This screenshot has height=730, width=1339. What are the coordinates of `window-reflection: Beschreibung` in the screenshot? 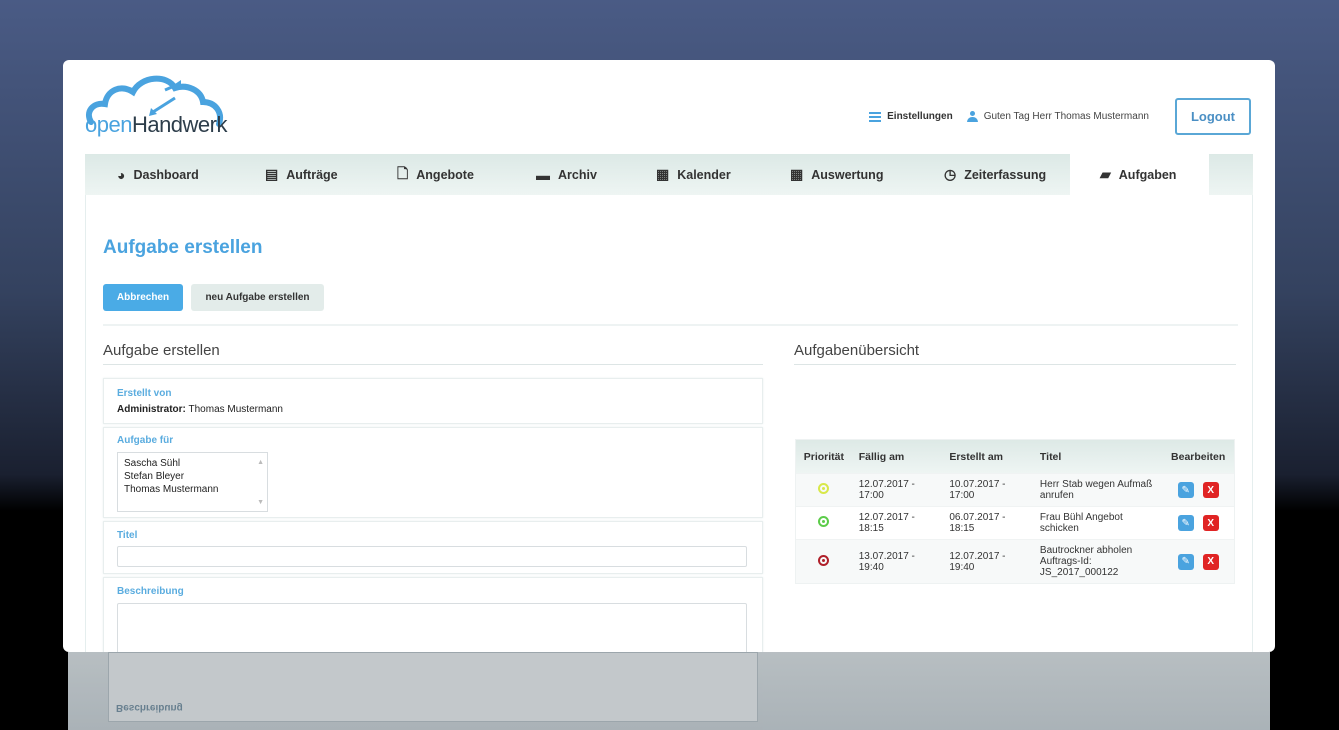 It's located at (669, 691).